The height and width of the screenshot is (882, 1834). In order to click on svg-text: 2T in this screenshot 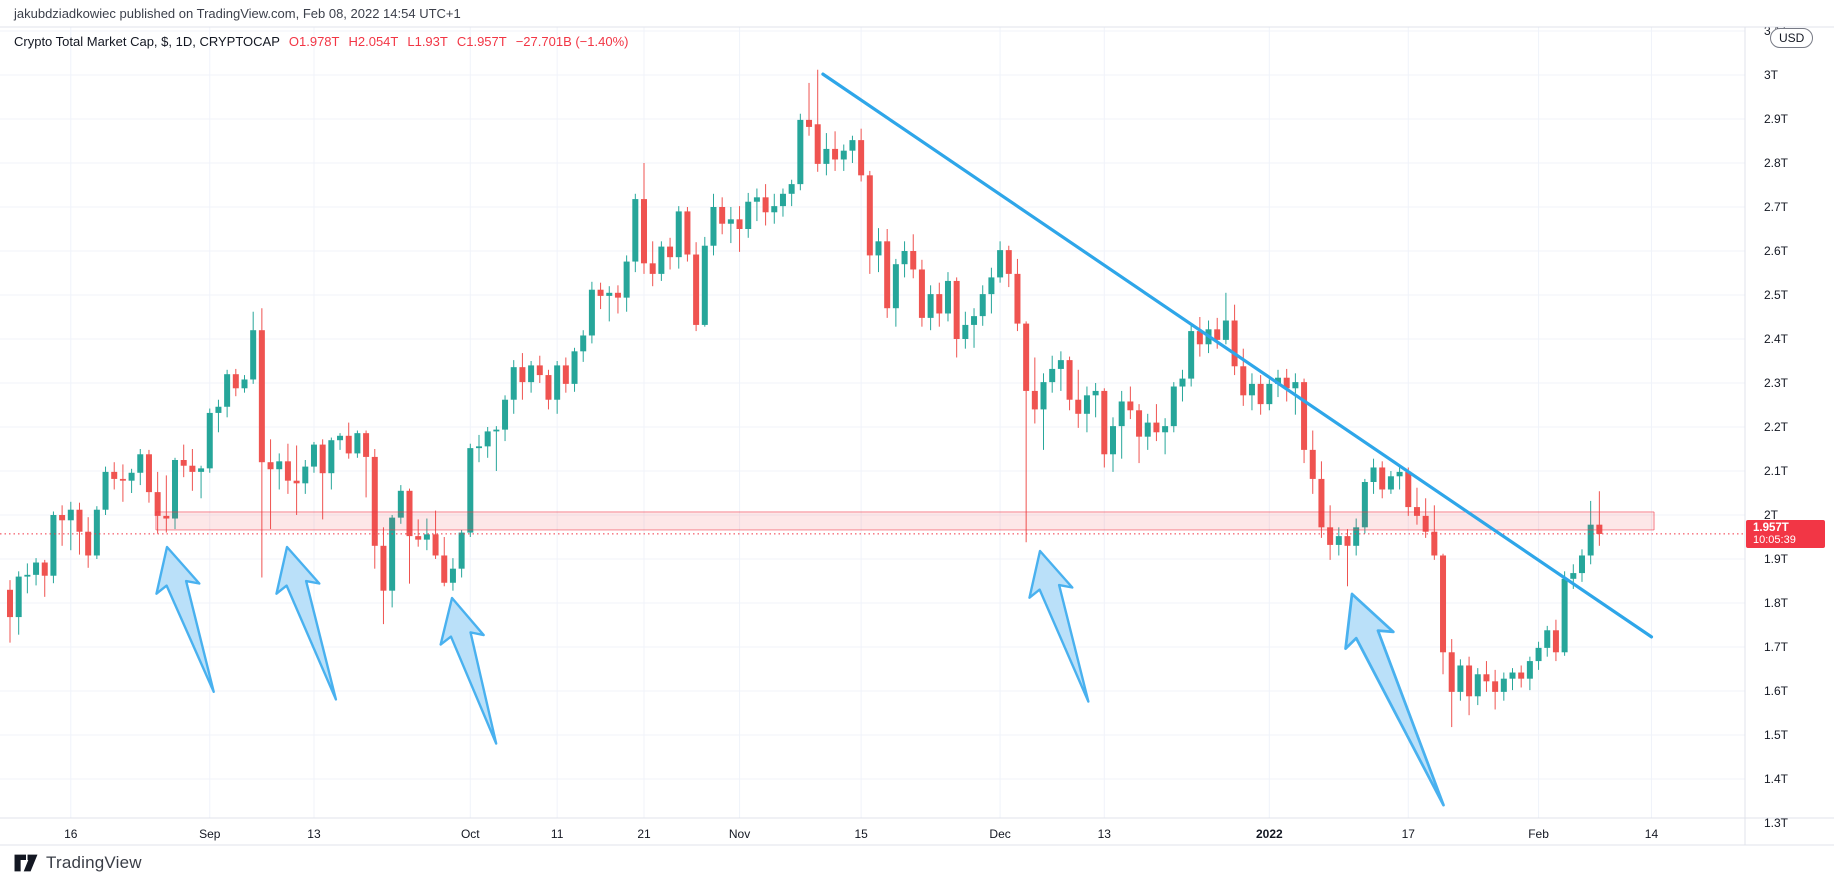, I will do `click(1771, 515)`.